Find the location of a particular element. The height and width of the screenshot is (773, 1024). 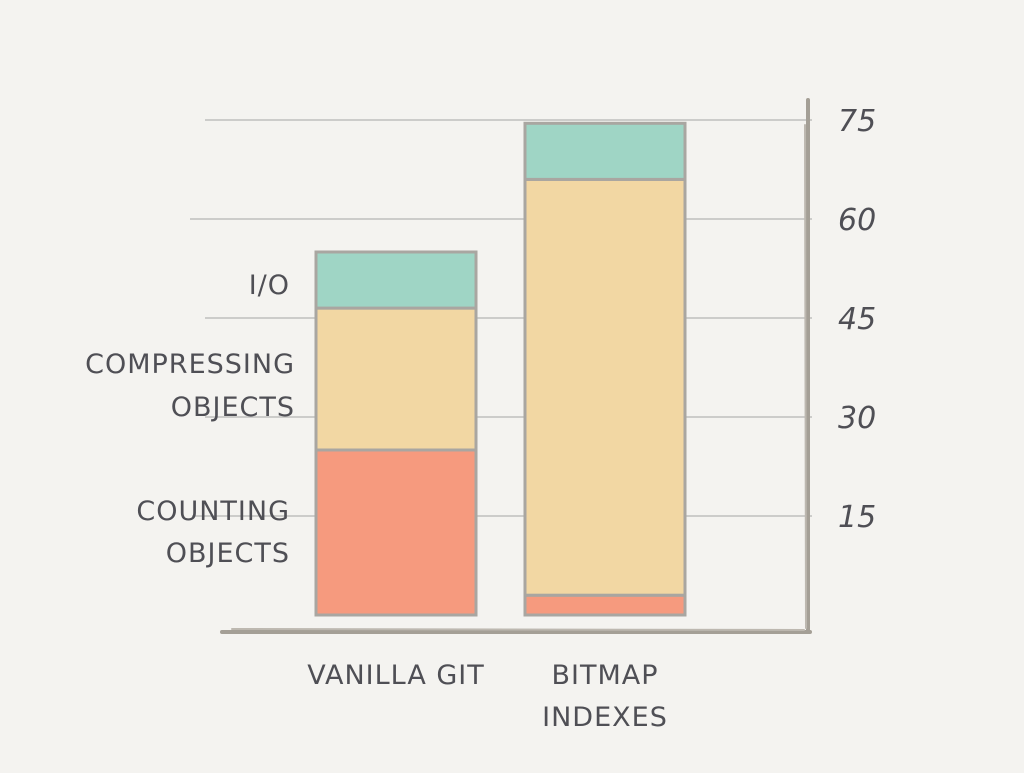

series-label: I/O is located at coordinates (269, 285).